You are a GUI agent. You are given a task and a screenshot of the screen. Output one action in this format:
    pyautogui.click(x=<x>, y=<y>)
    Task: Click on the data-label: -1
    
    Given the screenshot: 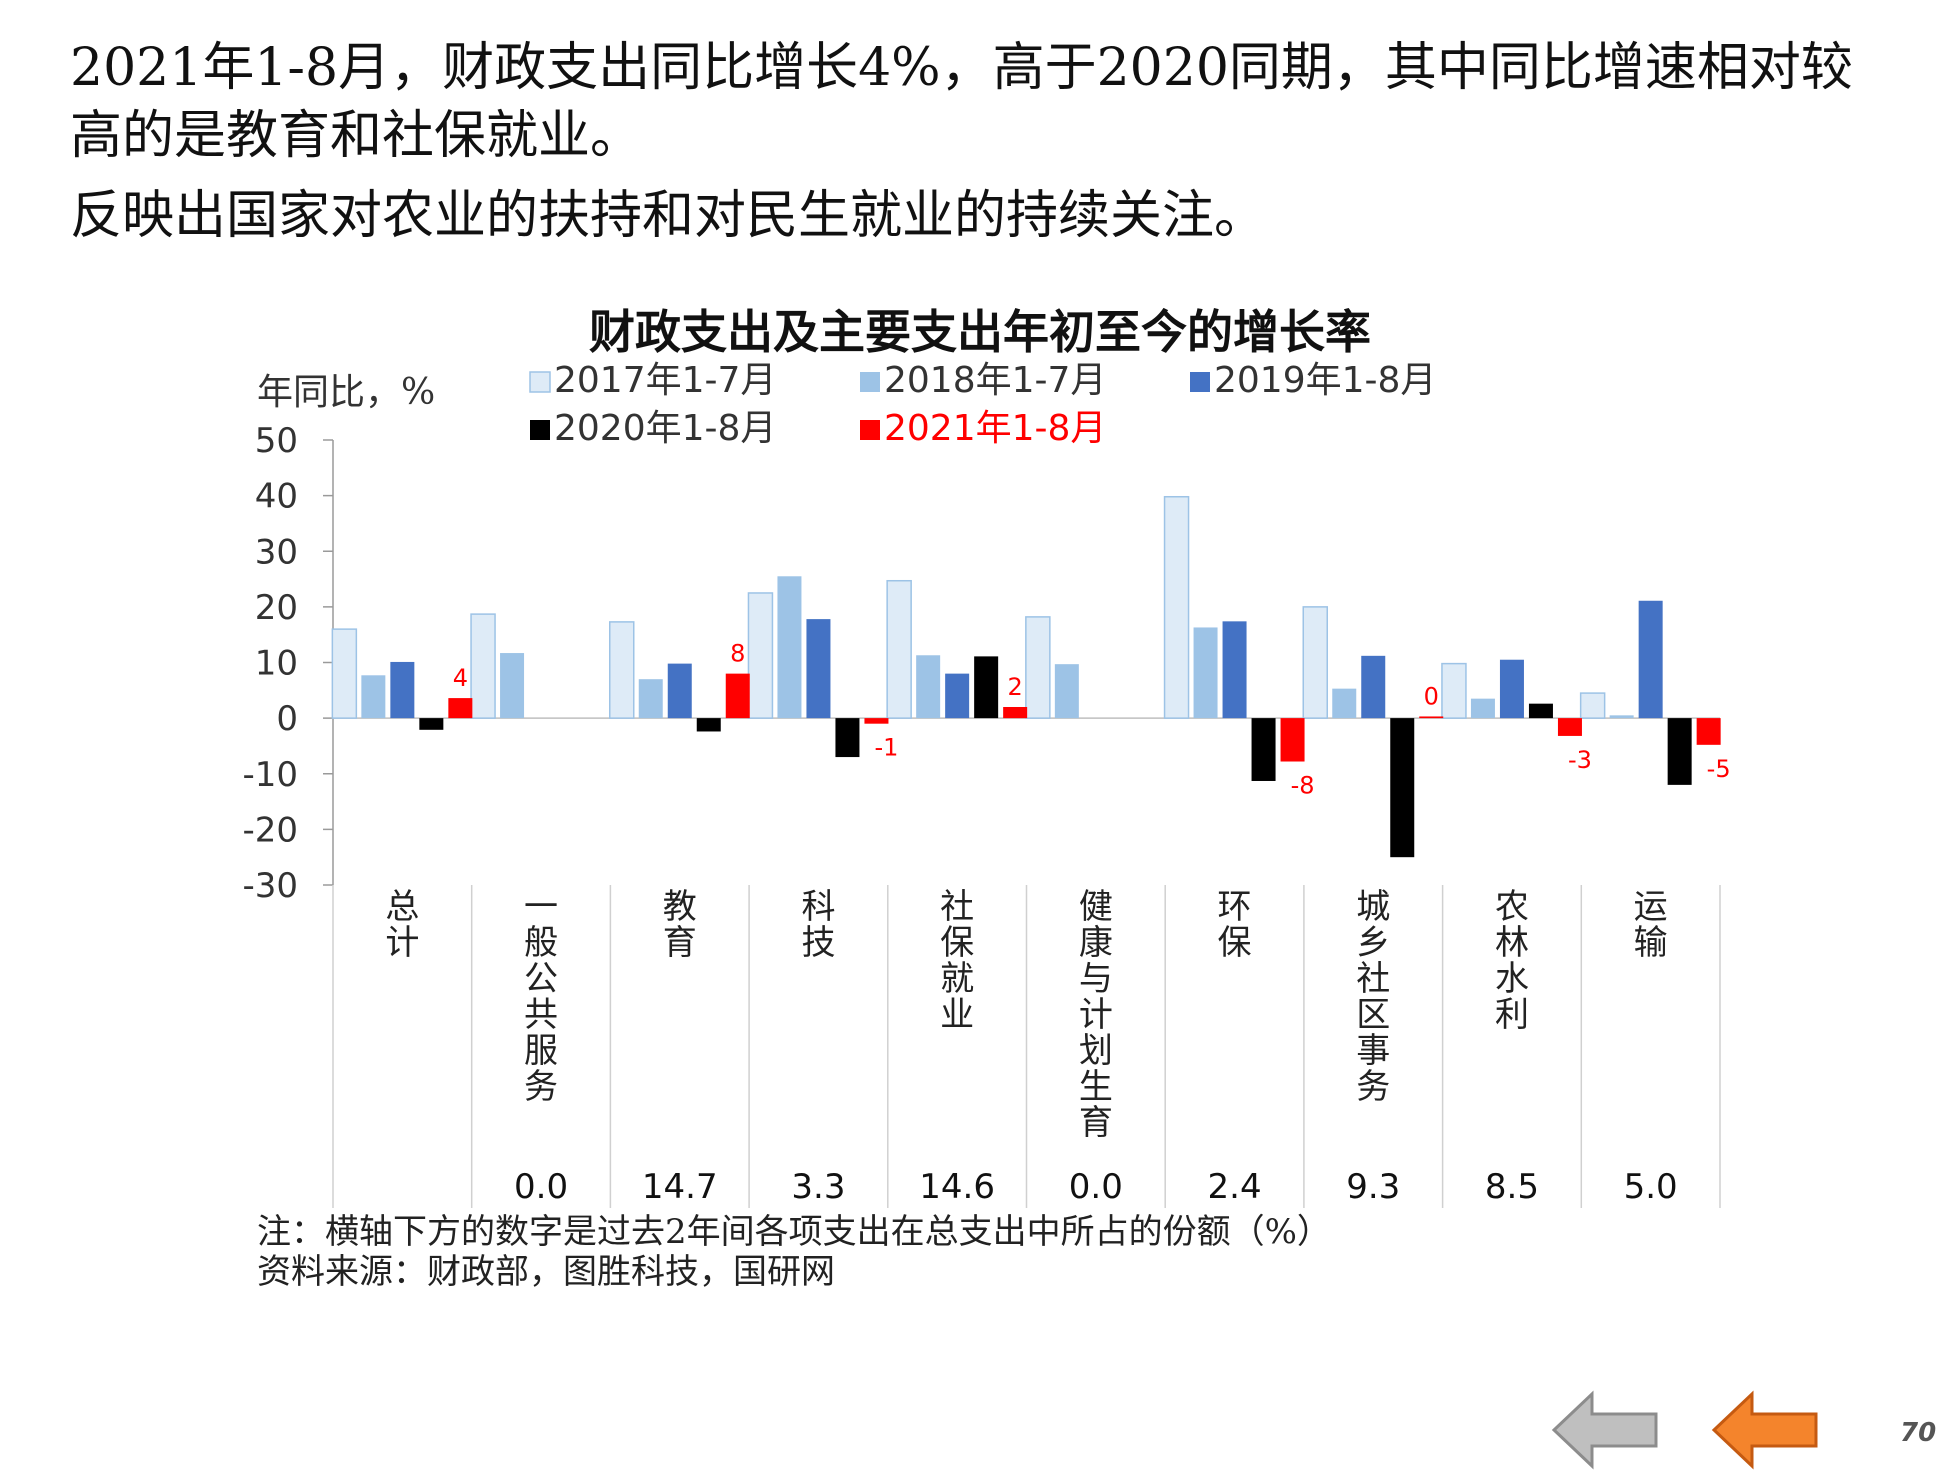 What is the action you would take?
    pyautogui.click(x=886, y=748)
    